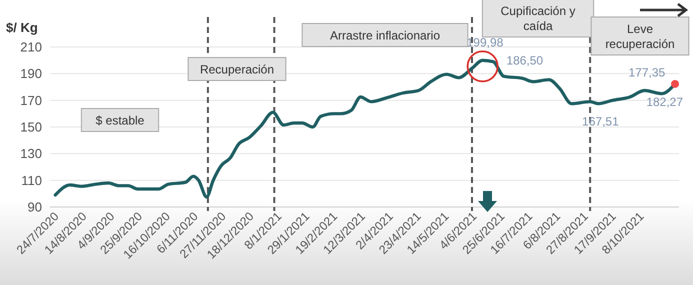  What do you see at coordinates (22, 27) in the screenshot?
I see `y-axis-title: $/ Kg` at bounding box center [22, 27].